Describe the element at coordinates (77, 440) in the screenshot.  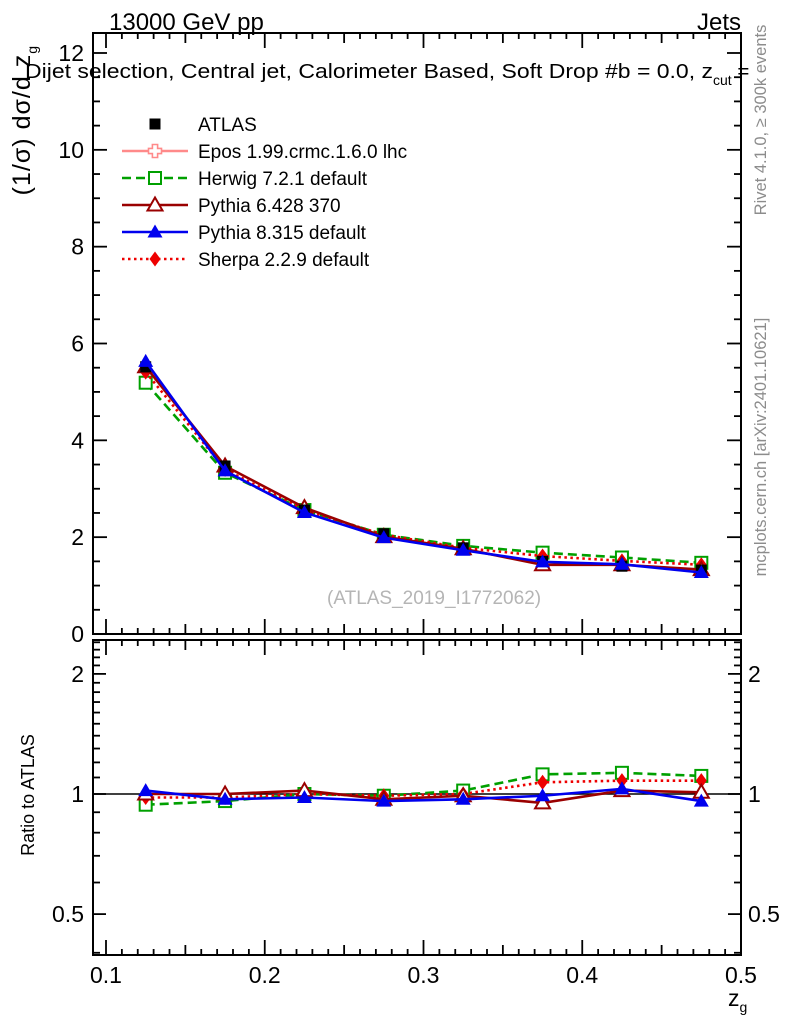
I see `main-y-tick-label: 4` at that location.